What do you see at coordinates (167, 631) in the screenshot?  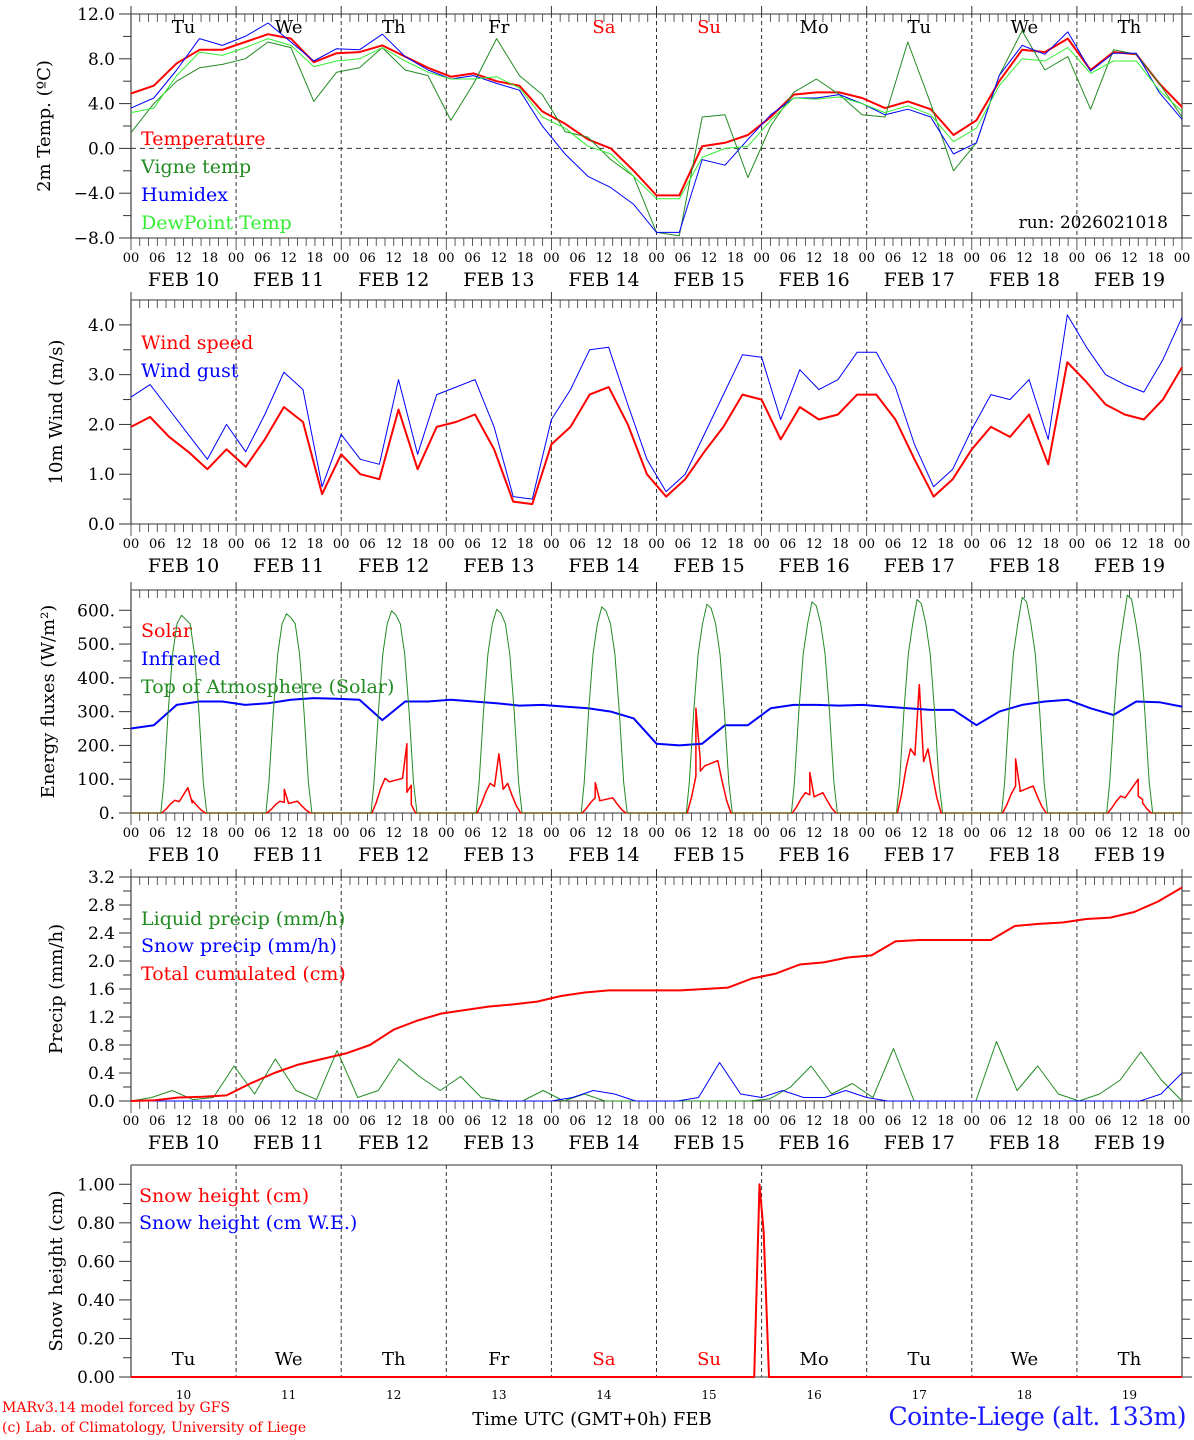 I see `legend-entry: Solar` at bounding box center [167, 631].